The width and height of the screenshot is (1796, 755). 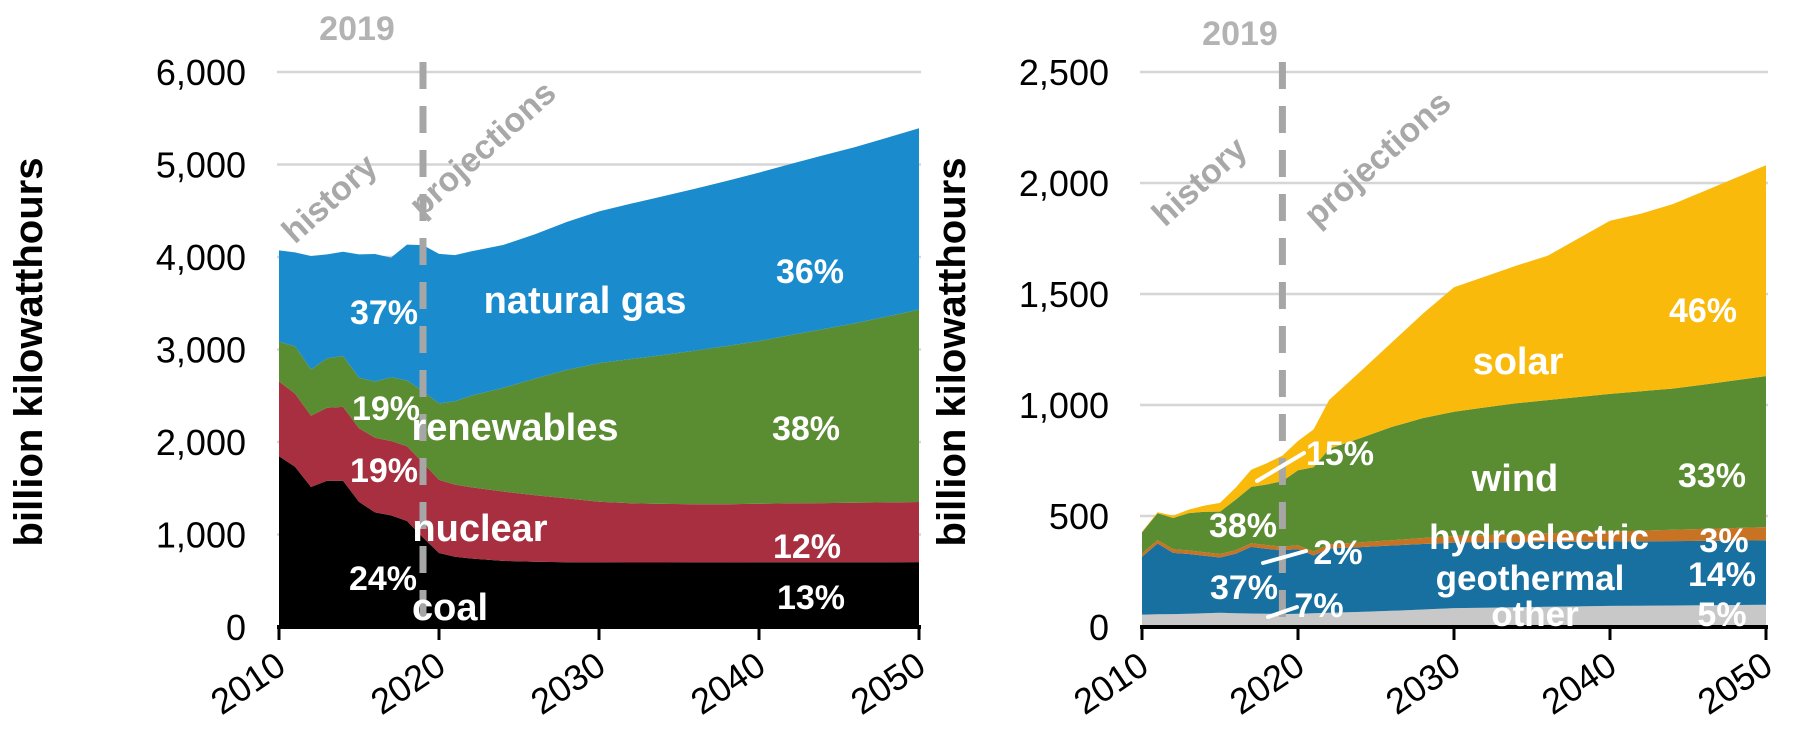 I want to click on solar-2019-leader-line, so click(x=1280, y=467).